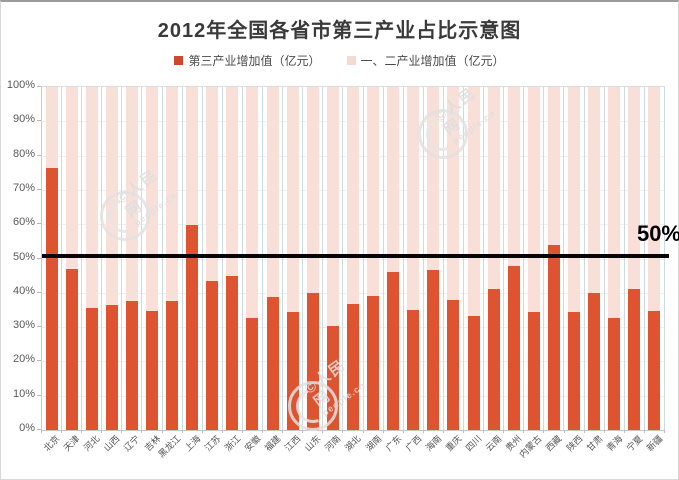 Image resolution: width=679 pixels, height=480 pixels. What do you see at coordinates (152, 199) in the screenshot?
I see `segment-primary-secondary-吉林` at bounding box center [152, 199].